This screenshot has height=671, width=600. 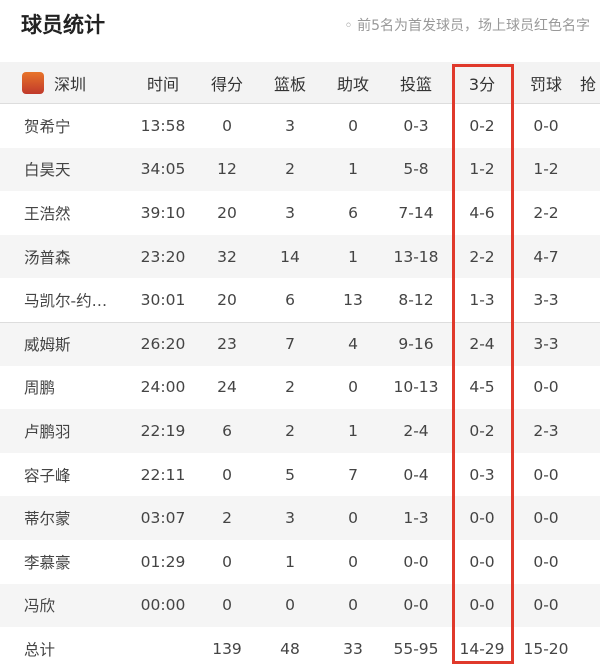 What do you see at coordinates (546, 256) in the screenshot?
I see `ft: 4-7` at bounding box center [546, 256].